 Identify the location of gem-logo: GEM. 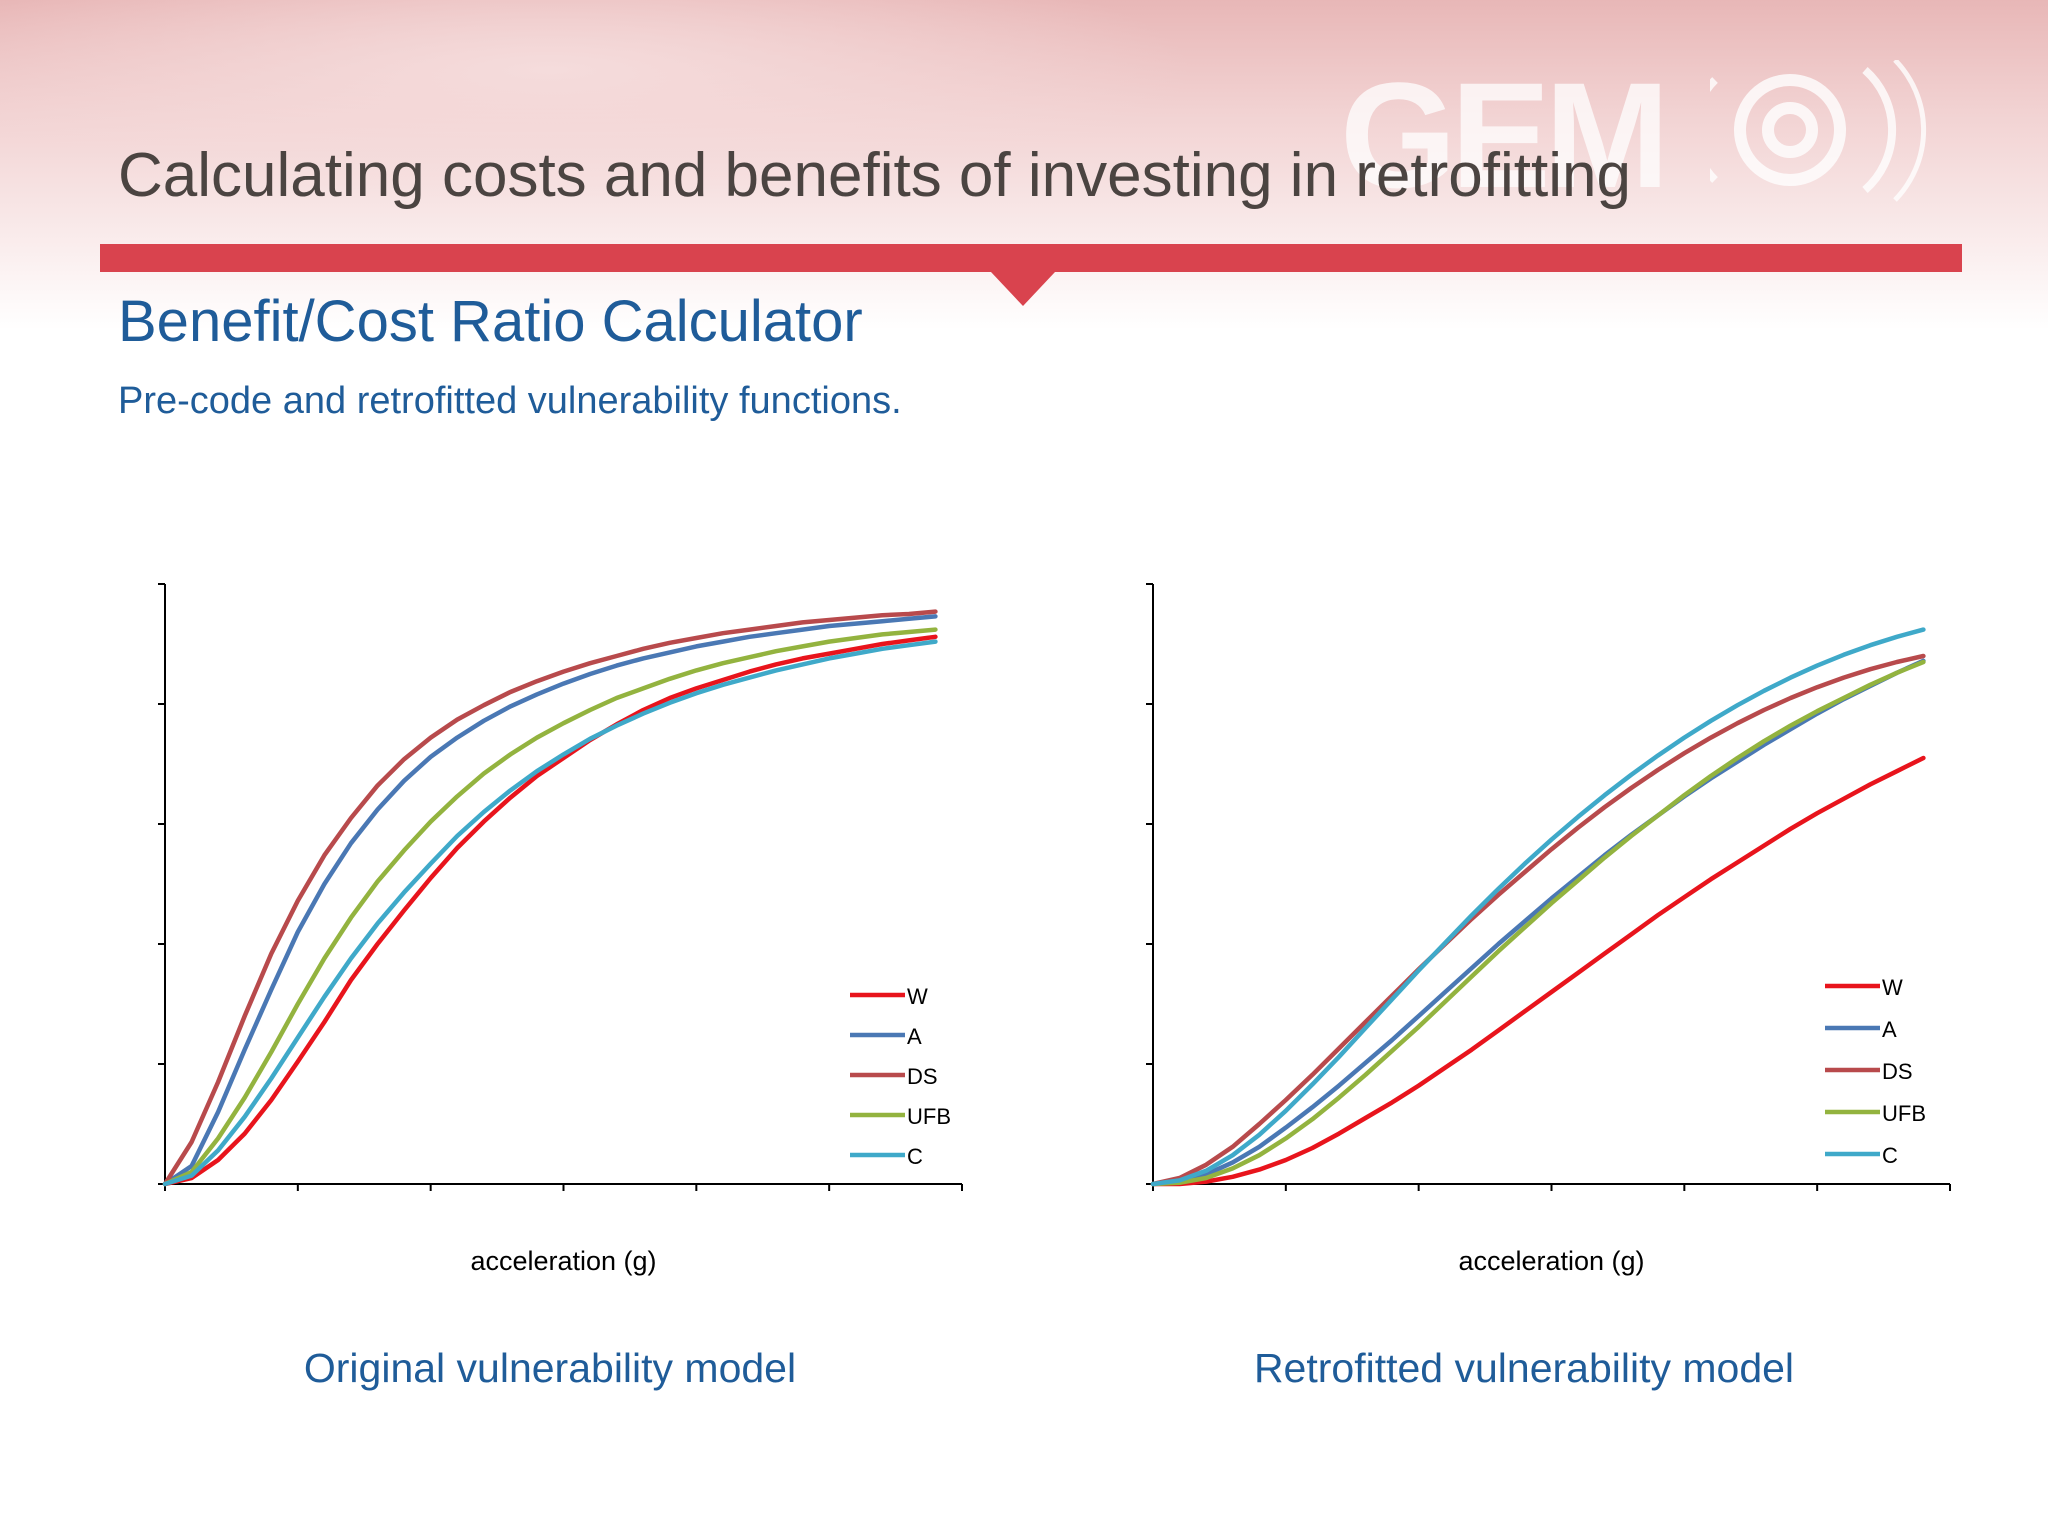
(1660, 135).